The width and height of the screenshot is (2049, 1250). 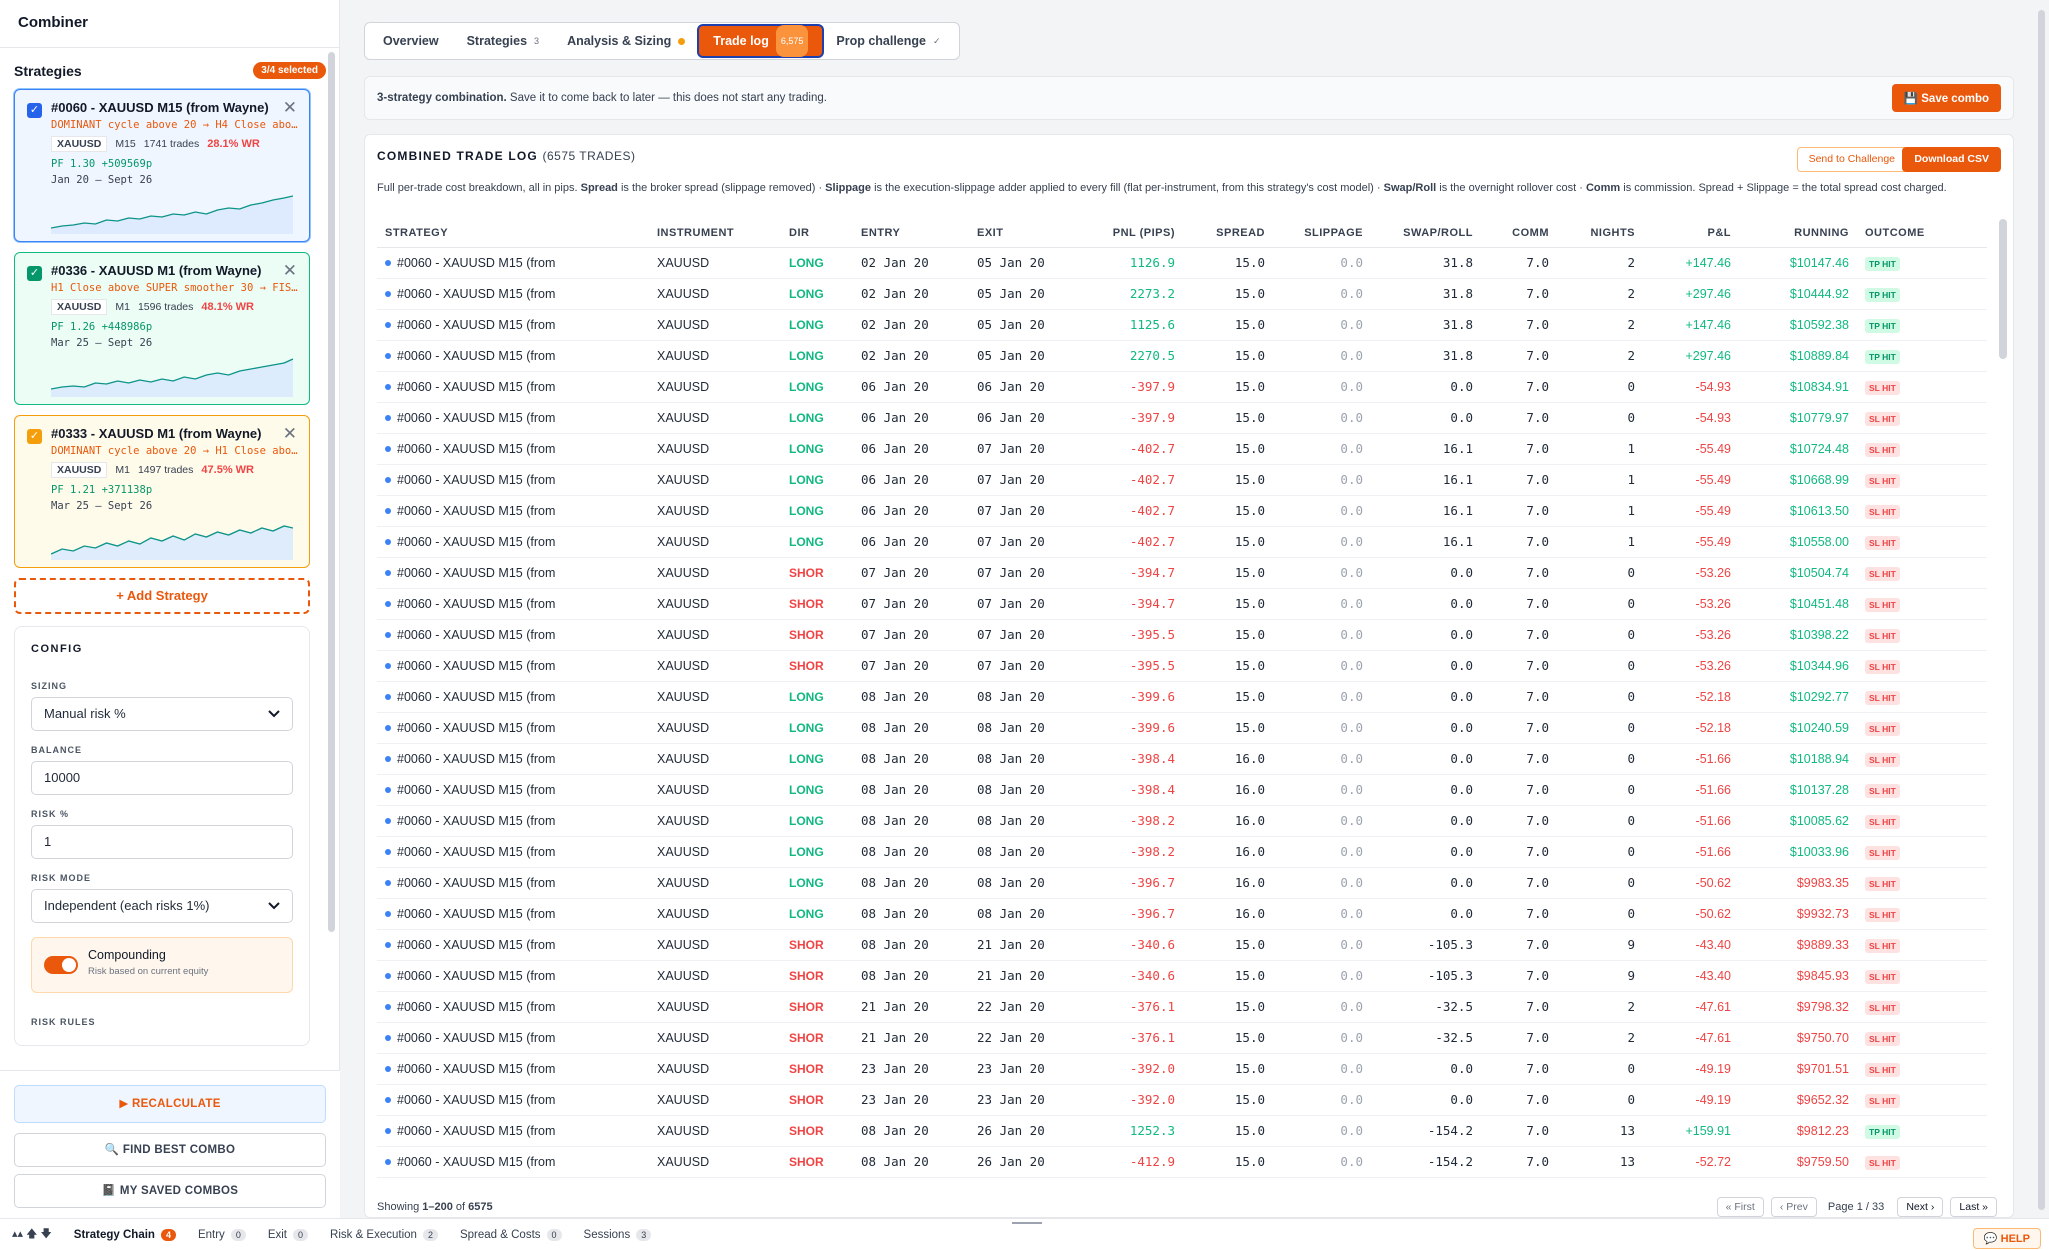 What do you see at coordinates (2003, 289) in the screenshot?
I see `table-scrollbar-thumb` at bounding box center [2003, 289].